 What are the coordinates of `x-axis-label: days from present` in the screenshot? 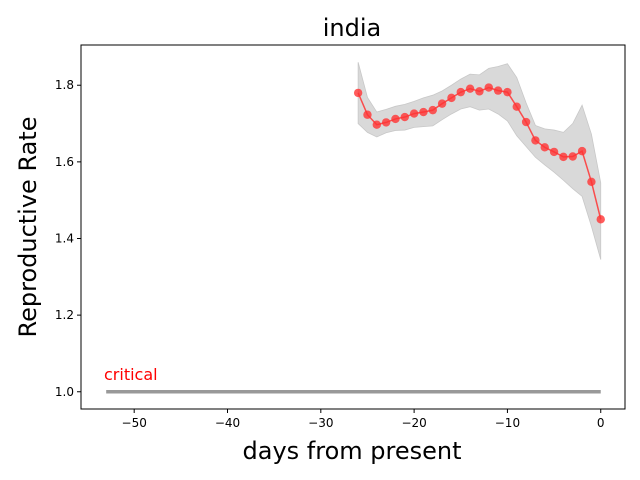 It's located at (352, 451).